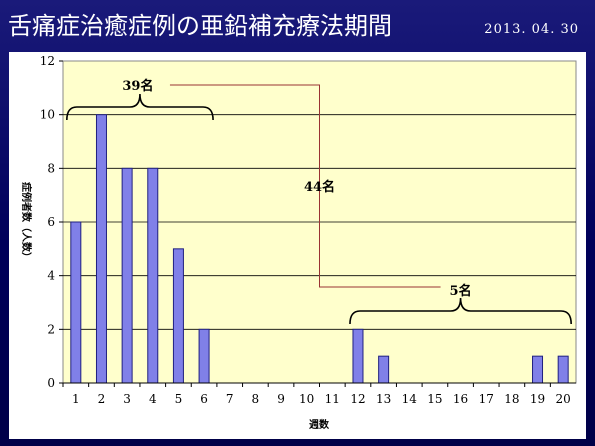  I want to click on x-tick-label: 8, so click(256, 399).